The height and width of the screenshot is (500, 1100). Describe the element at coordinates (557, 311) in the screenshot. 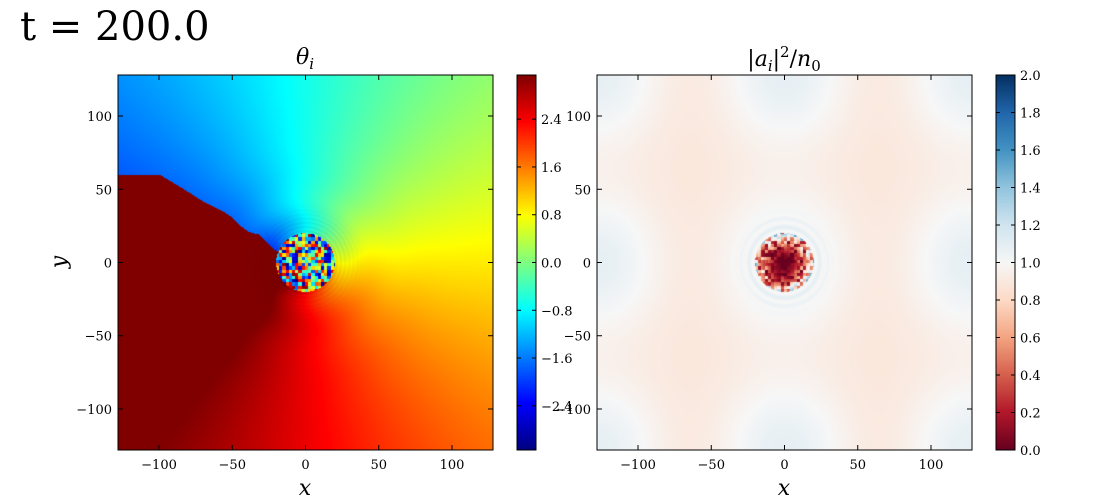

I see `colorbar-tick-label: −0.8` at that location.